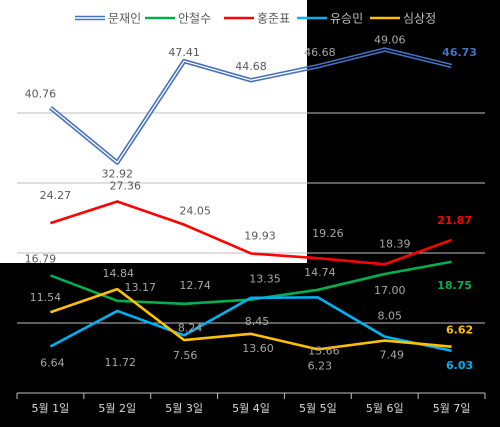 The width and height of the screenshot is (500, 427). I want to click on legend-item: 심상정, so click(403, 19).